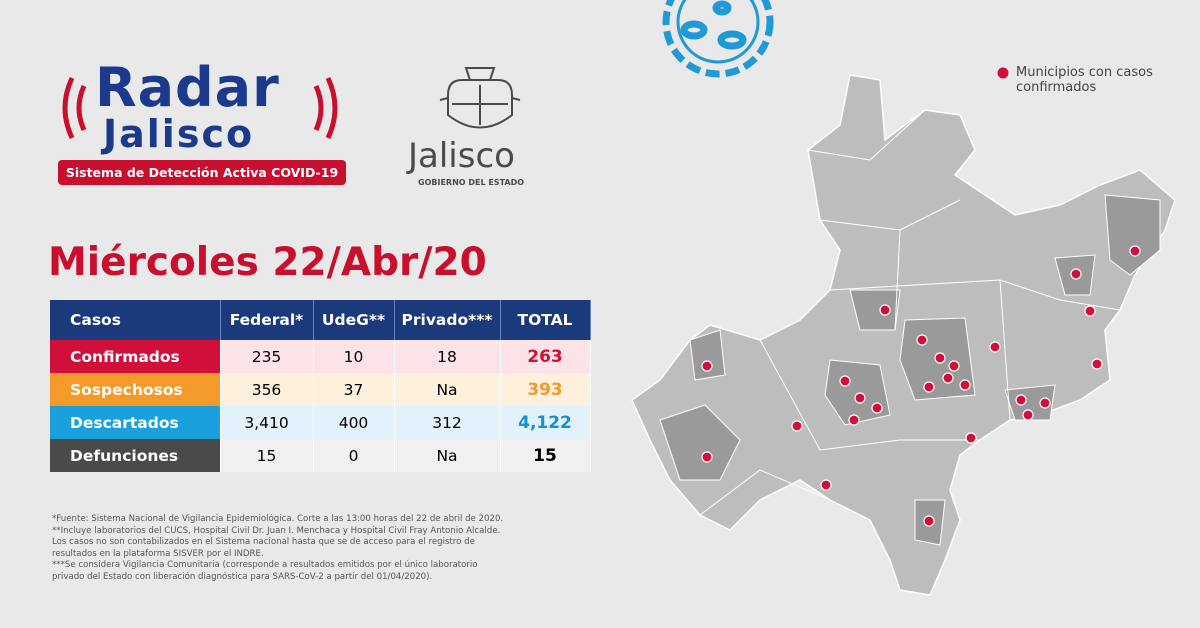 This screenshot has width=1200, height=628. What do you see at coordinates (354, 422) in the screenshot?
I see `table-cell: 400` at bounding box center [354, 422].